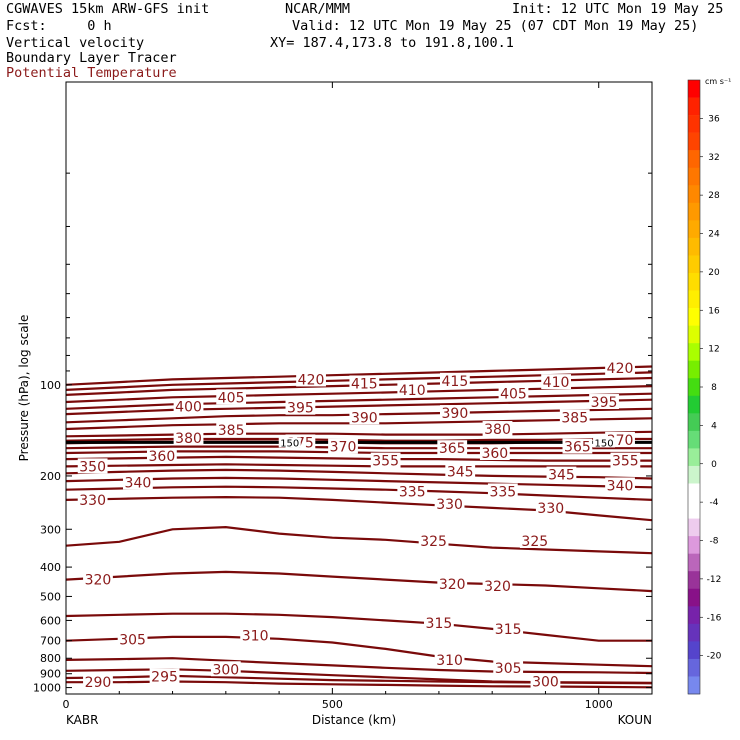 This screenshot has height=740, width=740. What do you see at coordinates (561, 474) in the screenshot?
I see `contour-label-345-2-bg` at bounding box center [561, 474].